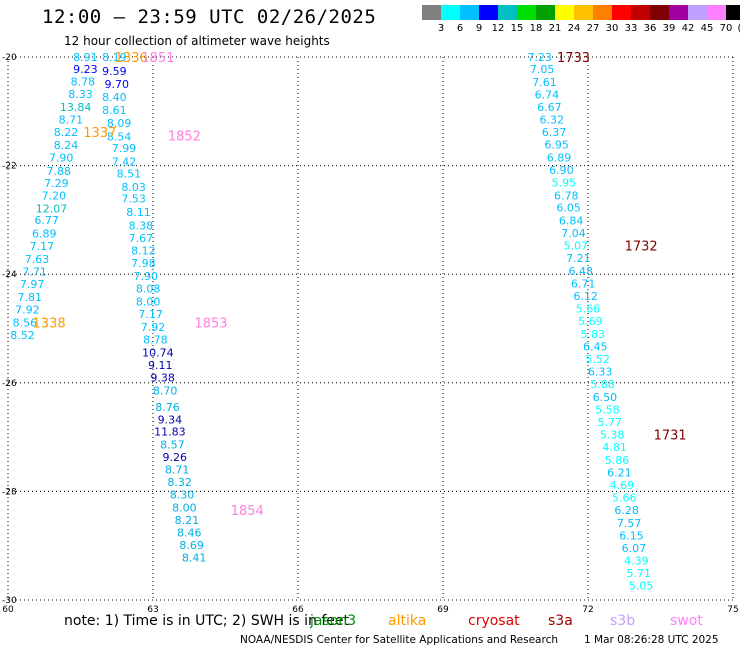 The image size is (740, 650). I want to click on swh-value-s3a: 6.28, so click(626, 510).